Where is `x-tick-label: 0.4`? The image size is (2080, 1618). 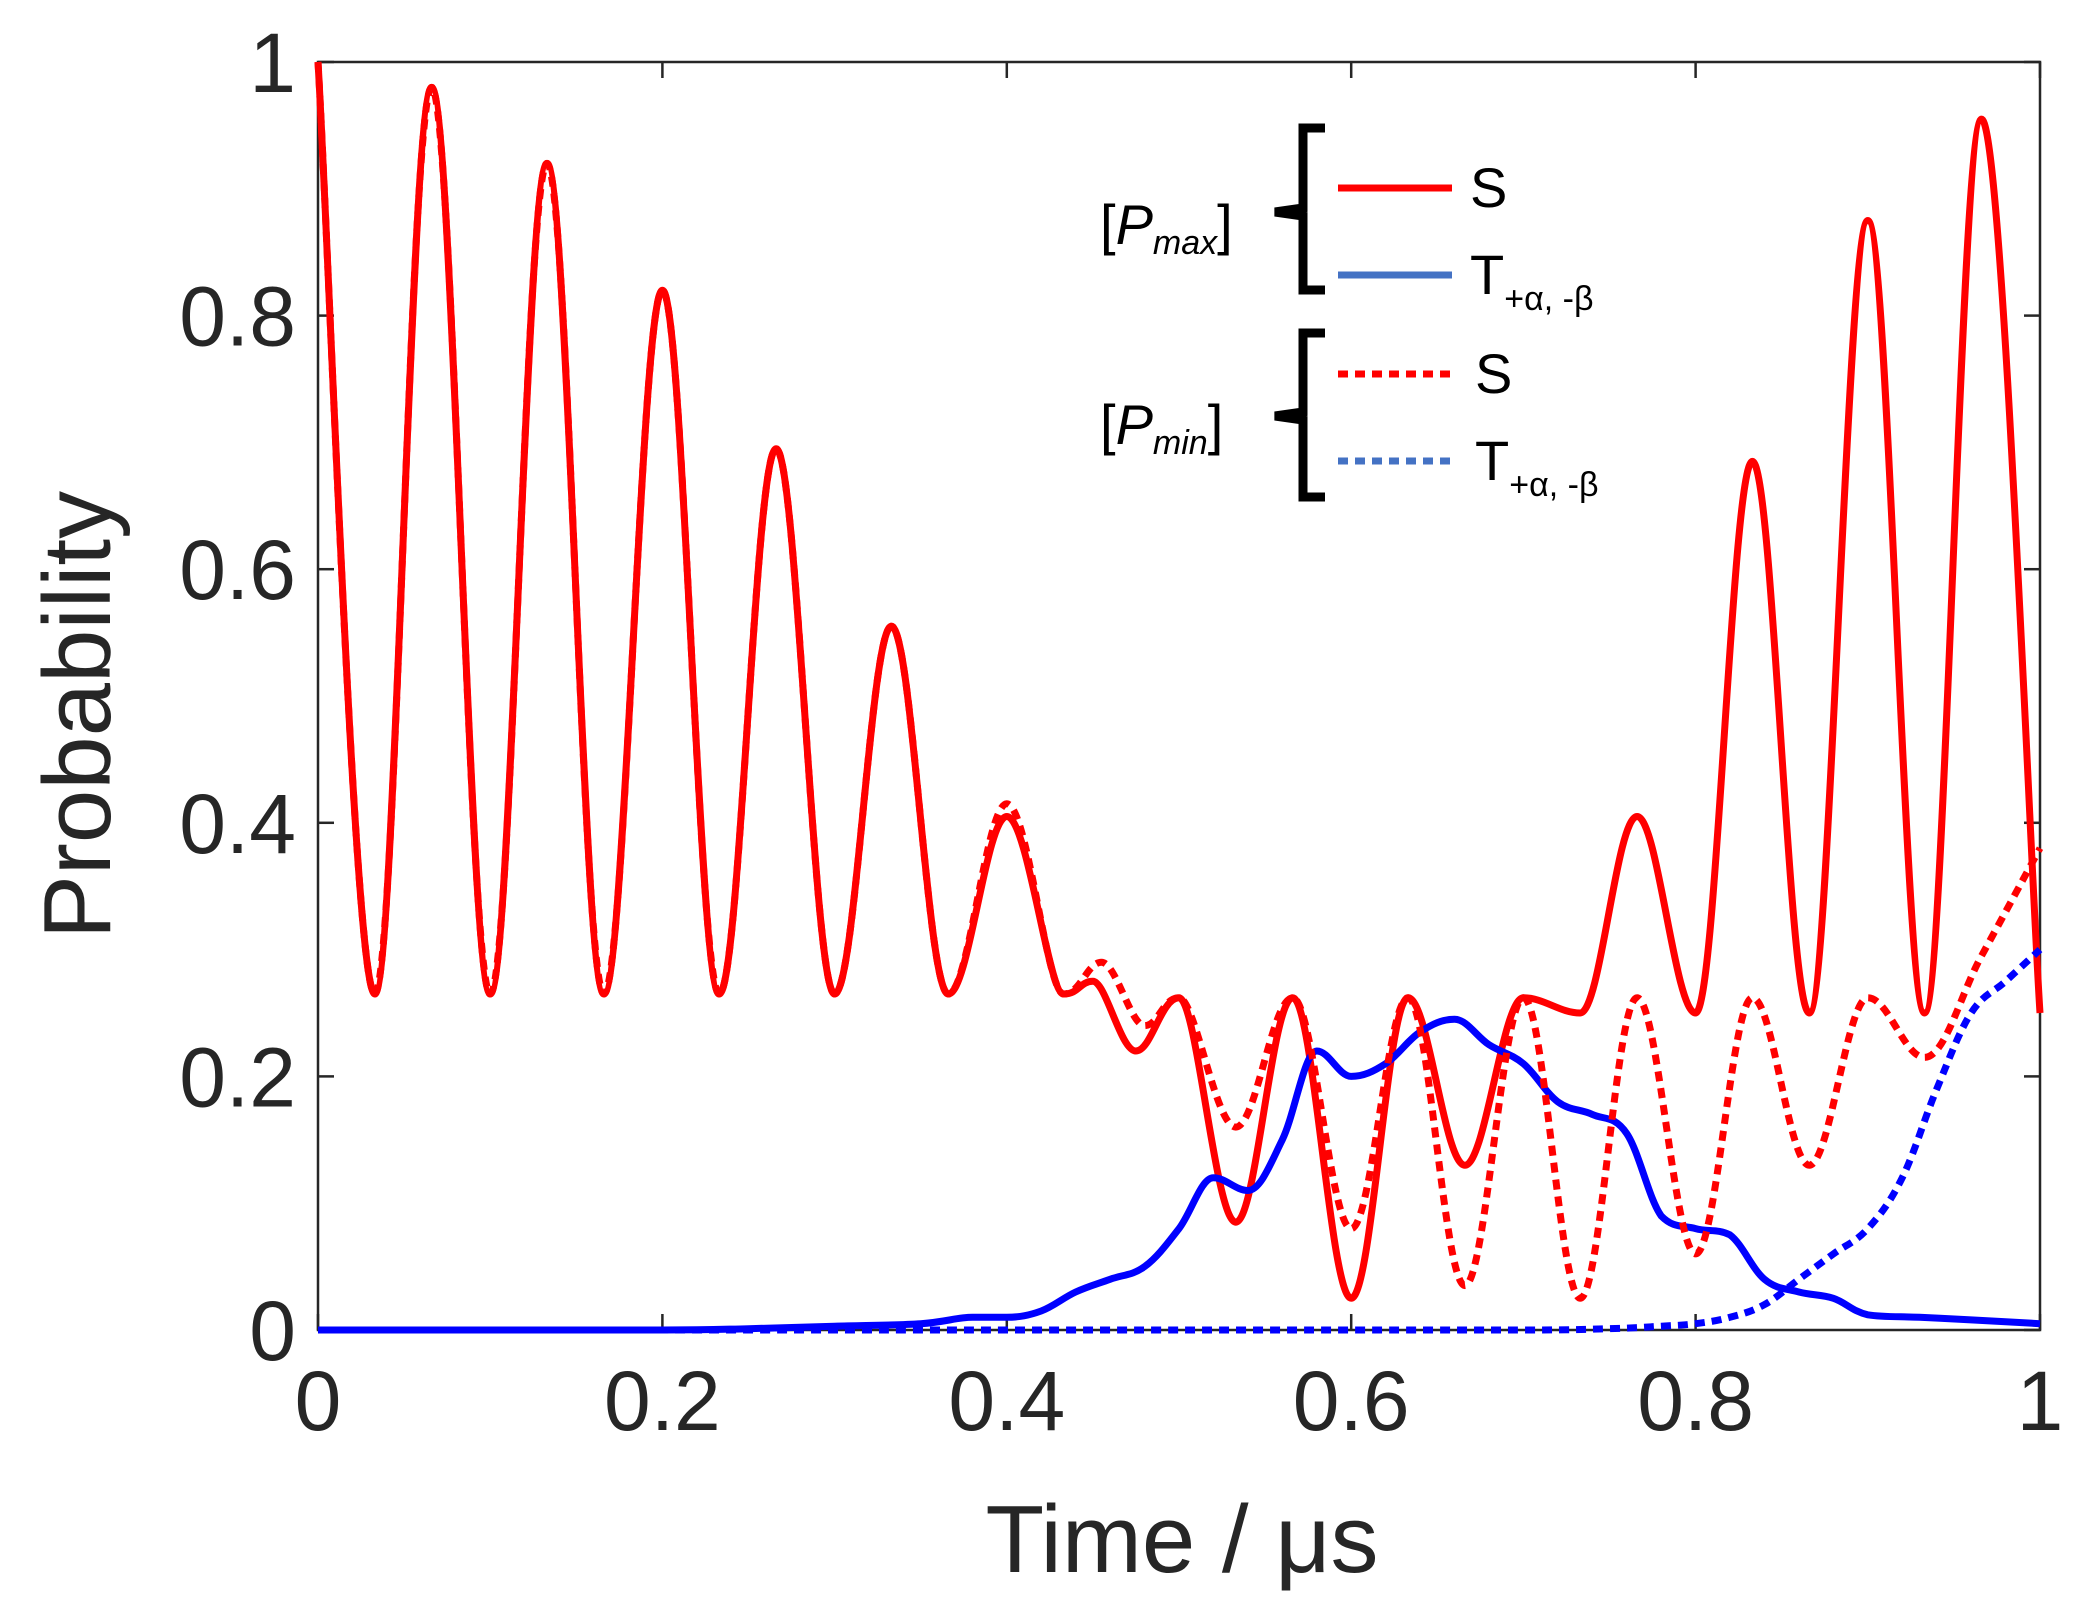
x-tick-label: 0.4 is located at coordinates (1006, 1401).